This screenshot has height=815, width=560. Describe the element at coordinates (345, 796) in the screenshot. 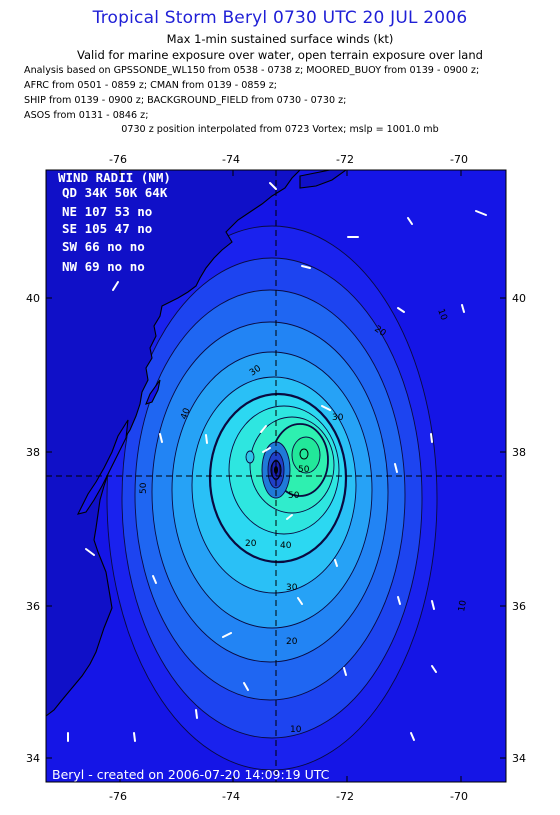

I see `lon-label-bottom: -72` at that location.